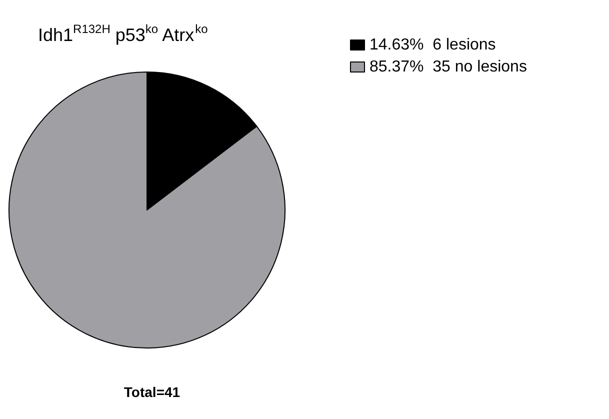 This screenshot has width=609, height=419. Describe the element at coordinates (448, 67) in the screenshot. I see `legend-label: 85.37% 35 no lesions` at that location.